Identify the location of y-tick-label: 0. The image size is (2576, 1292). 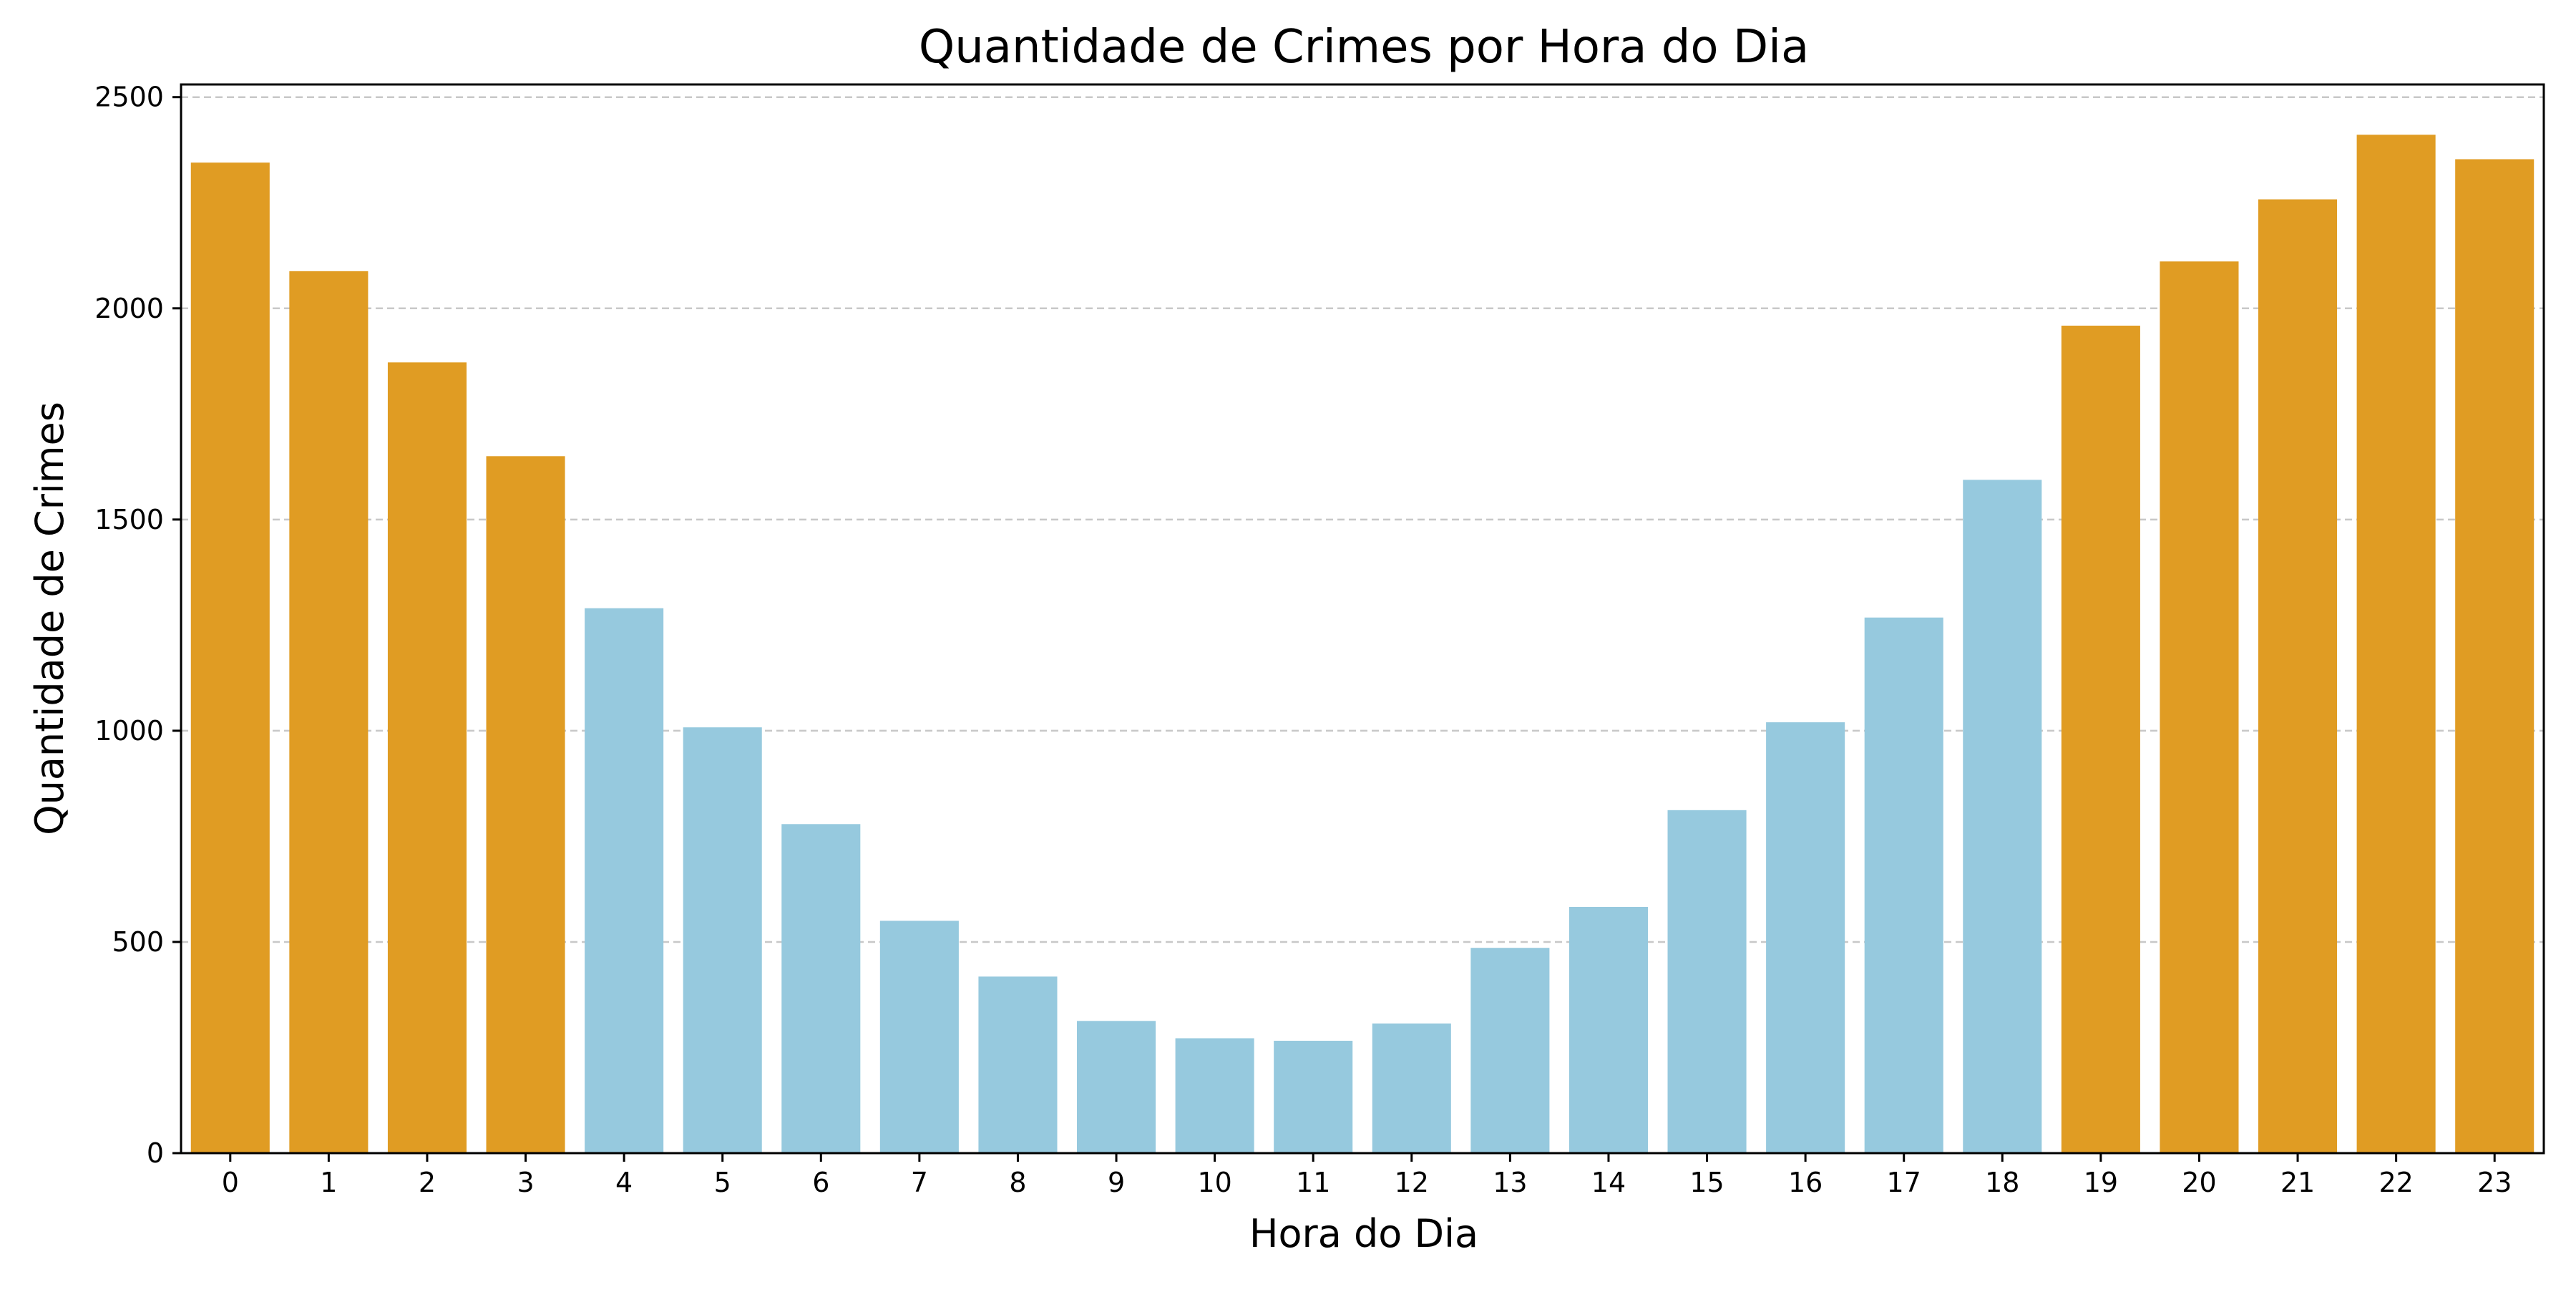
(155, 1153).